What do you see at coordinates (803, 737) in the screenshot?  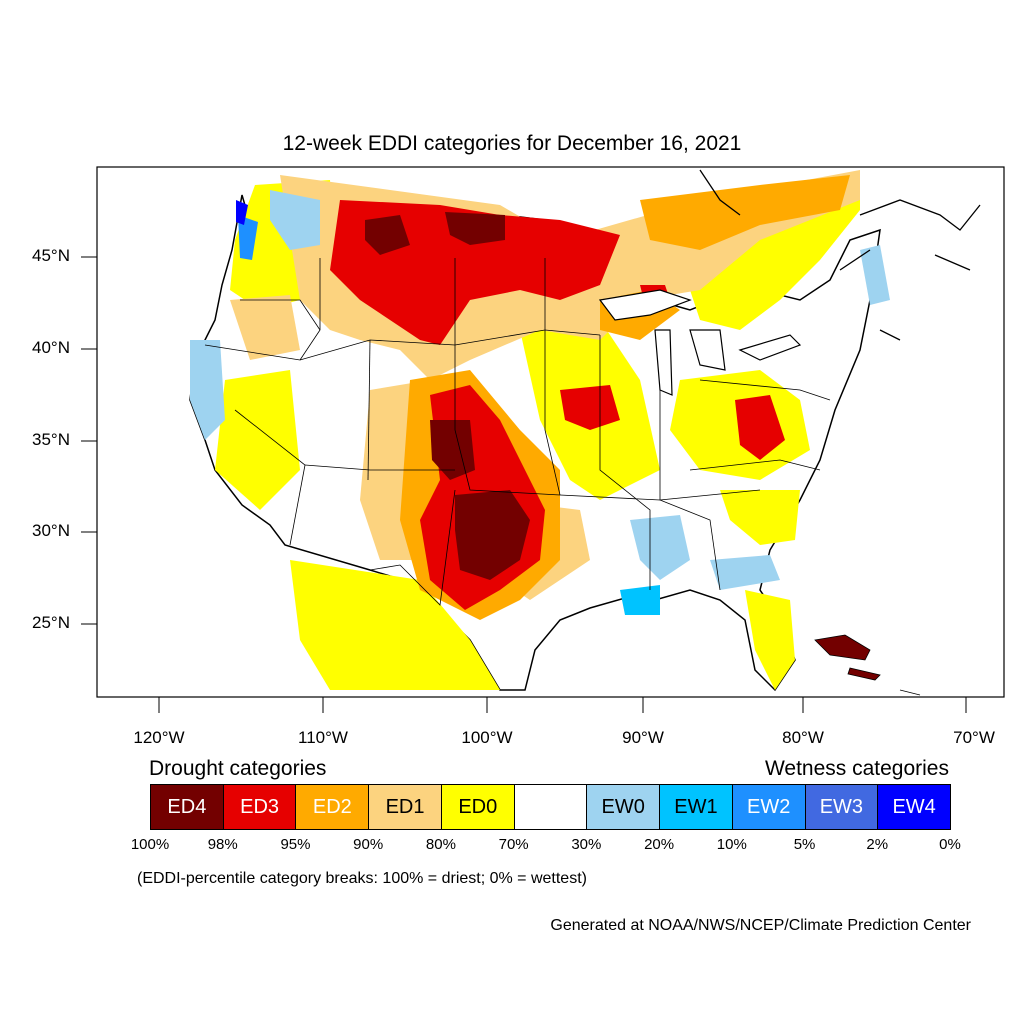 I see `lon-label: 80°W` at bounding box center [803, 737].